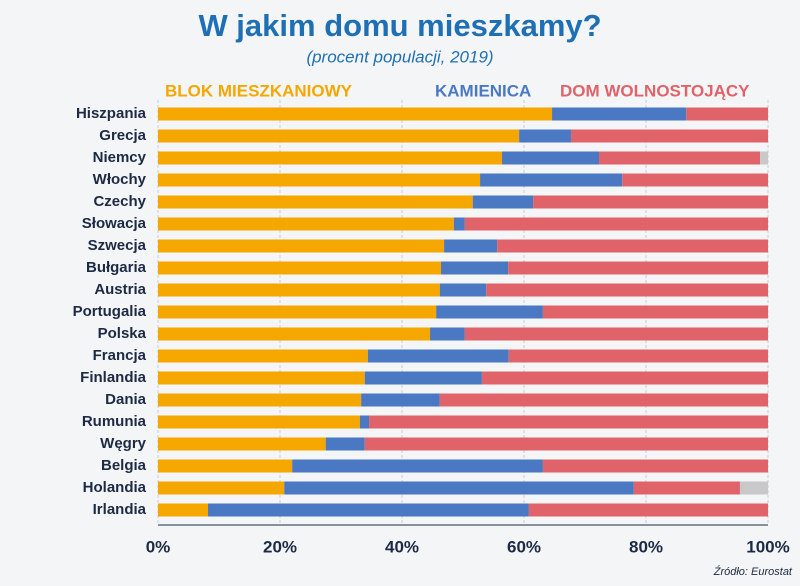 Image resolution: width=800 pixels, height=586 pixels. What do you see at coordinates (158, 546) in the screenshot?
I see `x-tick-label: 0%` at bounding box center [158, 546].